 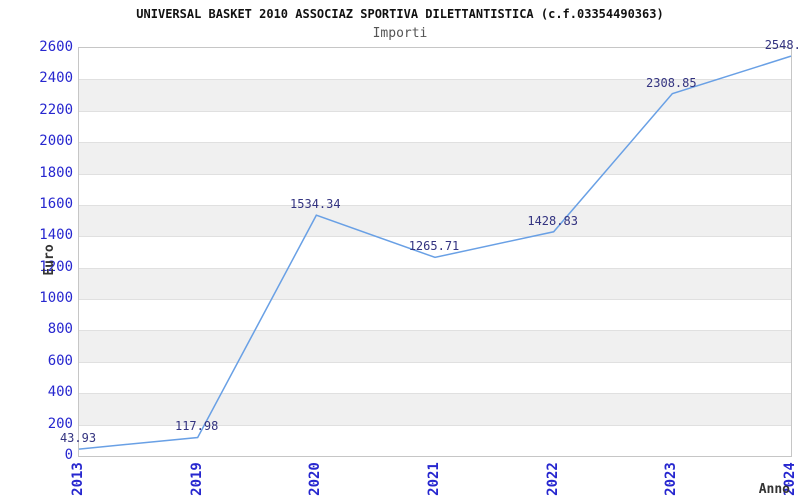 I want to click on data-point-label: 1534.34, so click(x=315, y=204).